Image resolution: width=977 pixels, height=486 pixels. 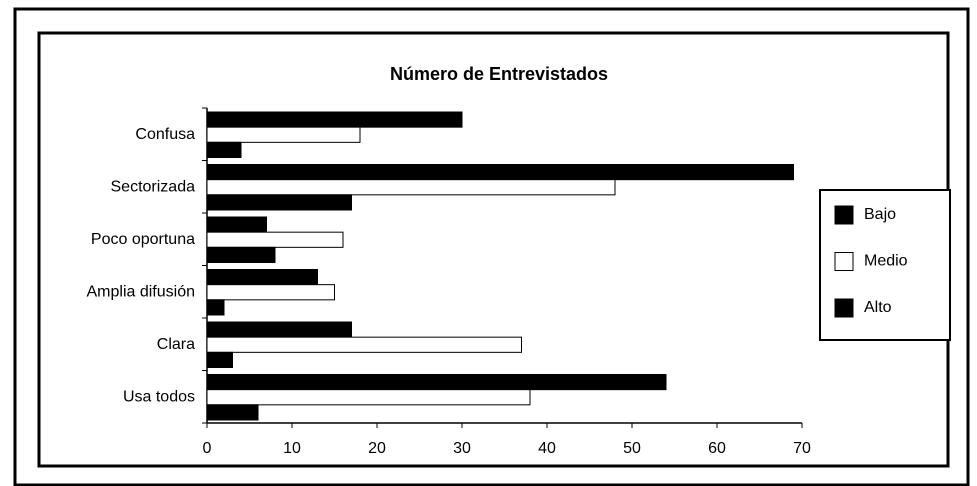 I want to click on legend-label: Bajo, so click(x=880, y=214).